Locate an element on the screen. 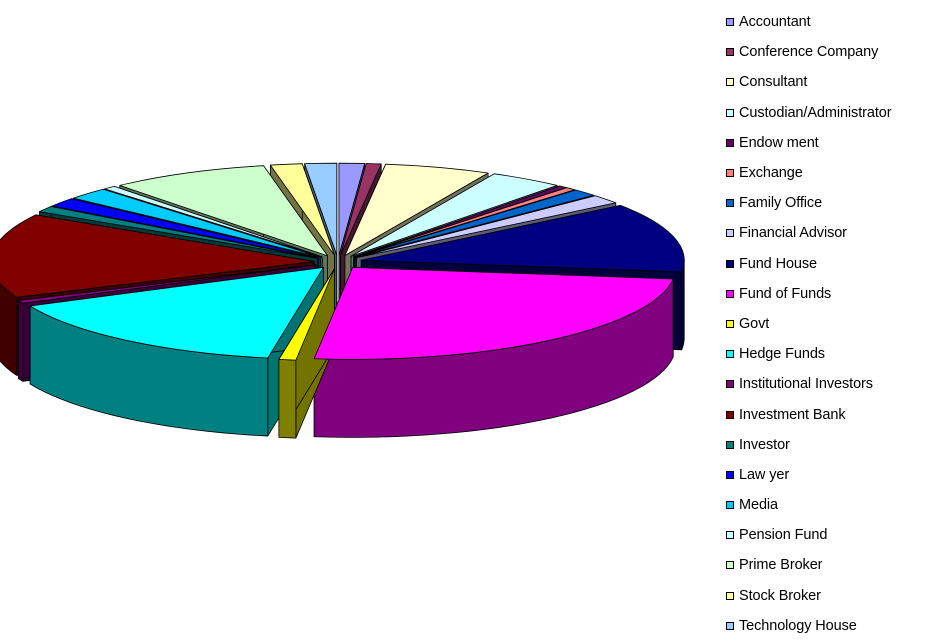 The height and width of the screenshot is (641, 932). legend-label: Custodian/Administrator is located at coordinates (815, 112).